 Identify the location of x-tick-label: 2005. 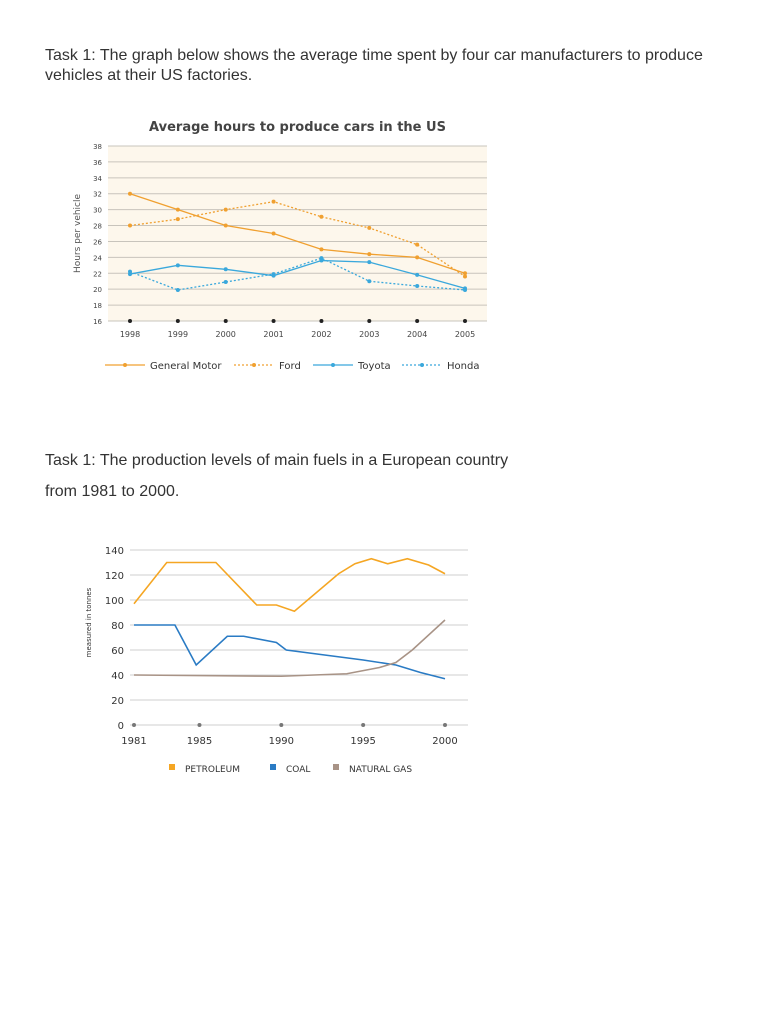
(465, 334).